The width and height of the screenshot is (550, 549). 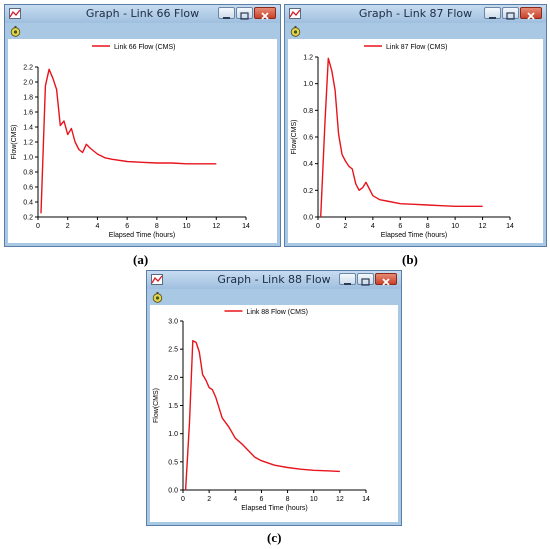 I want to click on y-tick-label: 1.5, so click(x=173, y=406).